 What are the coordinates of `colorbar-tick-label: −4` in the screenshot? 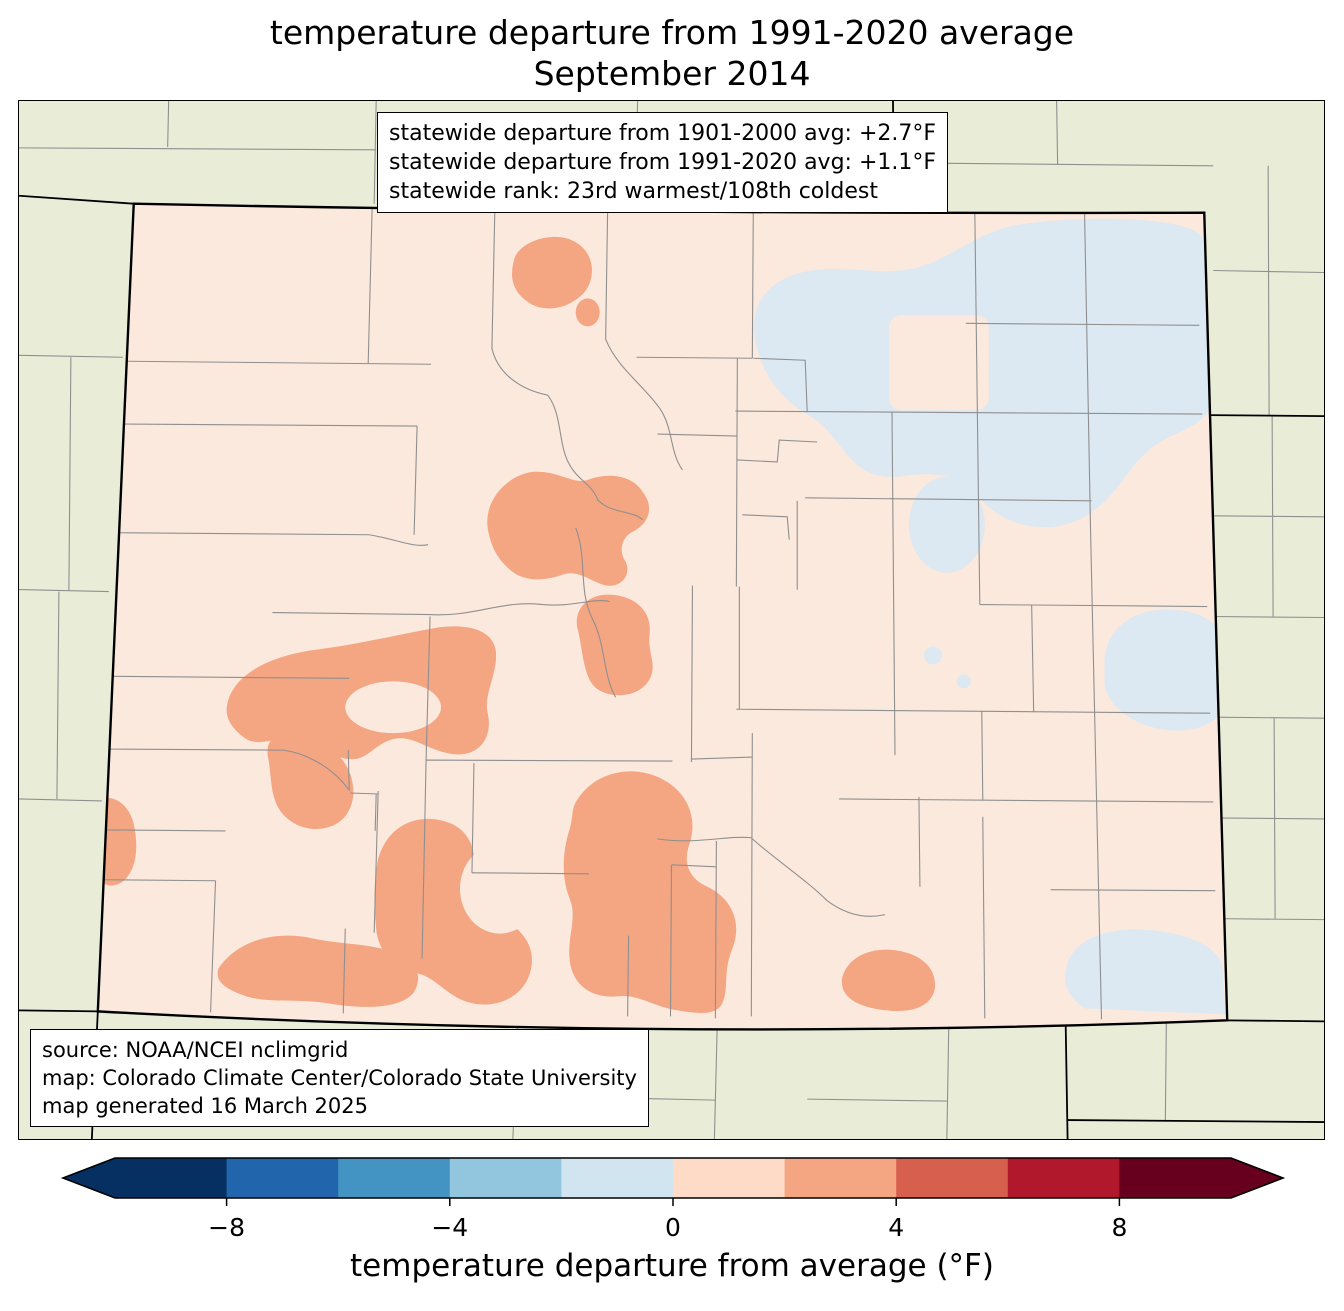 It's located at (449, 1227).